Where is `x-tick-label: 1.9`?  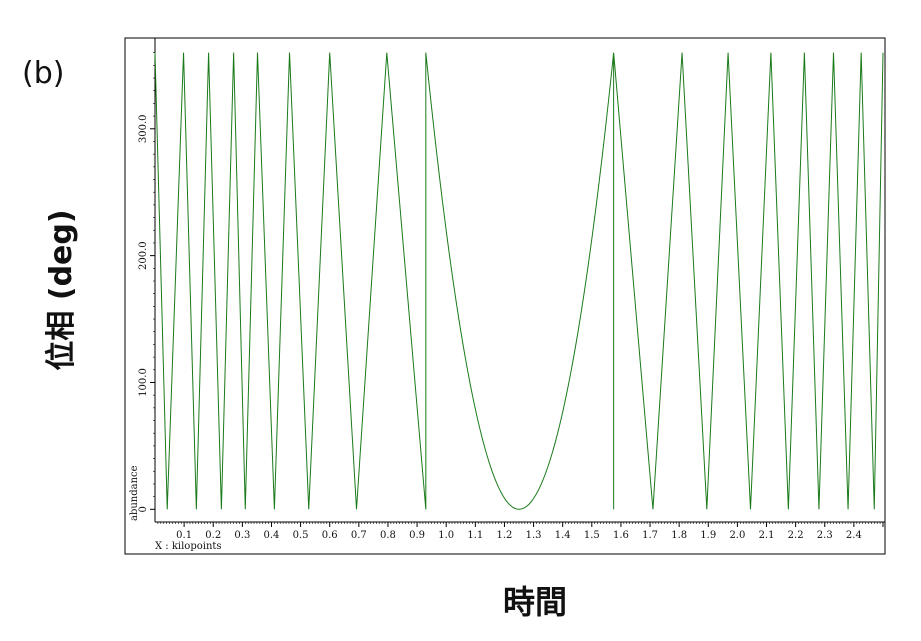
x-tick-label: 1.9 is located at coordinates (708, 535).